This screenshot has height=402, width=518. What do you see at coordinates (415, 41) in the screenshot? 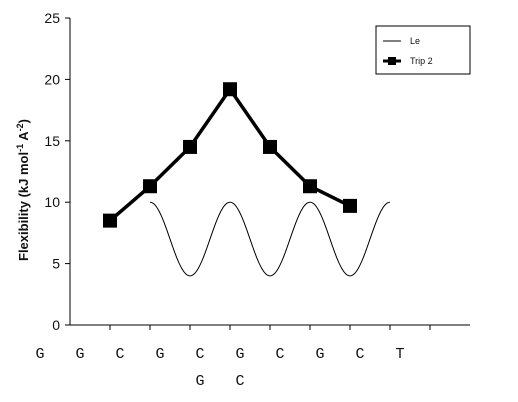
I see `legend-label-le: Le` at bounding box center [415, 41].